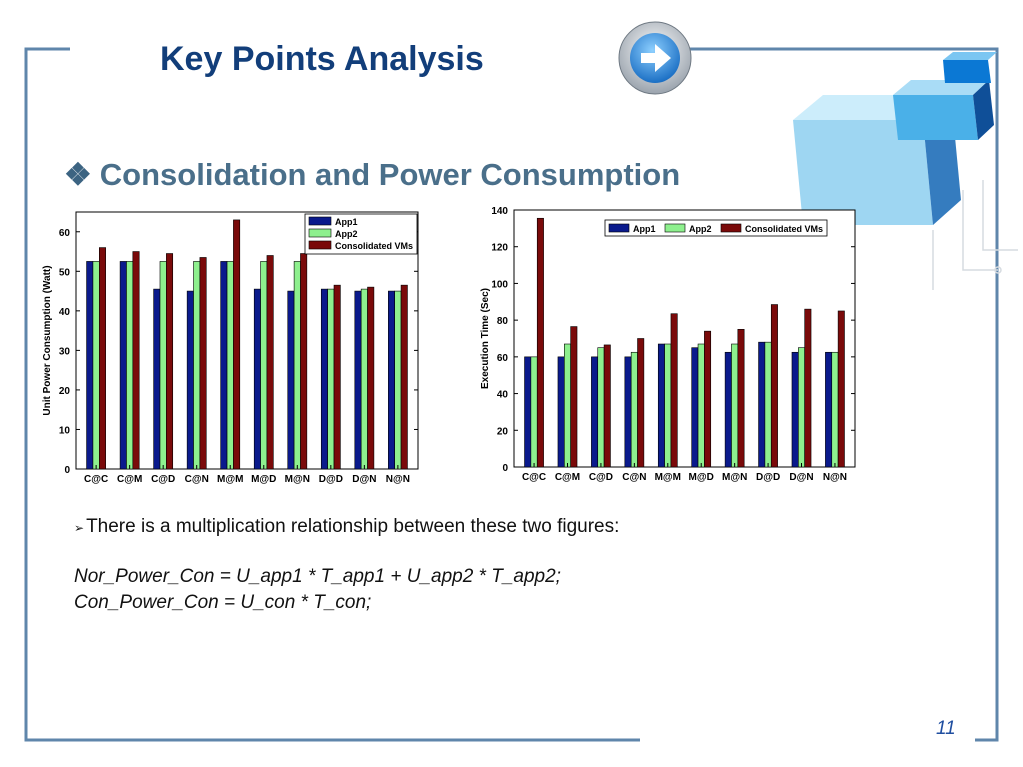 This screenshot has width=1023, height=767. Describe the element at coordinates (237, 344) in the screenshot. I see `bar-consolidated-vms-m-at-m` at that location.